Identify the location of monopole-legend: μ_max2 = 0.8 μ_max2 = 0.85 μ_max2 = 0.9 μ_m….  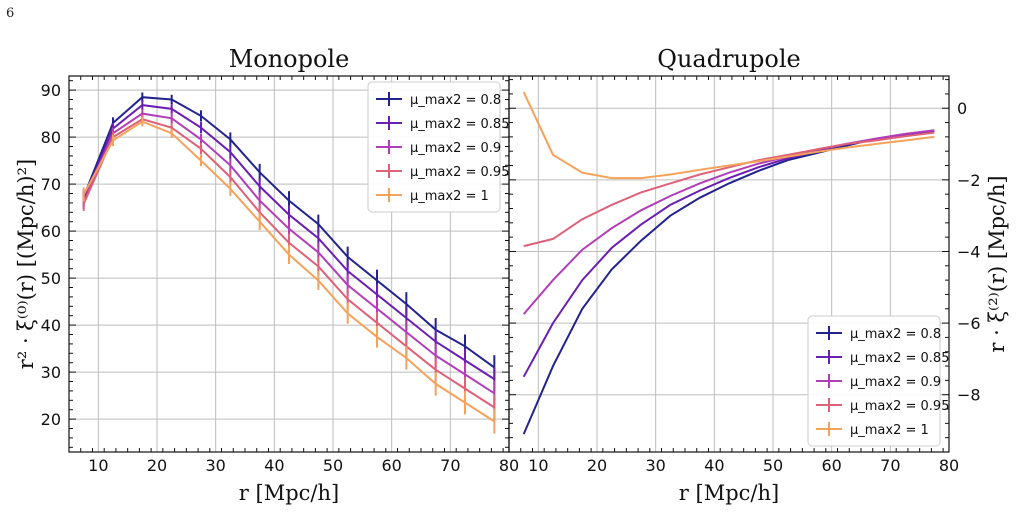
(438, 147).